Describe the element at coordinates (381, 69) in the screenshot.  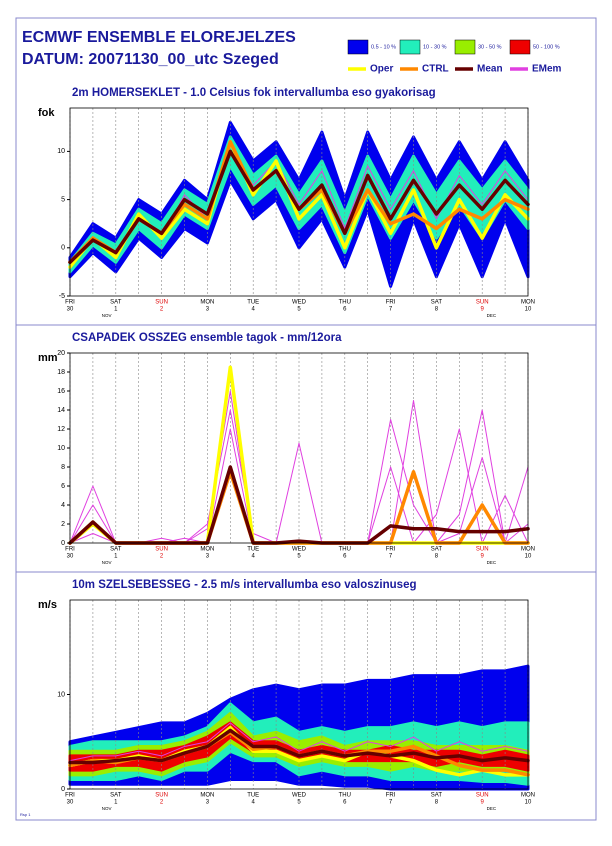
I see `legend-label: Oper` at that location.